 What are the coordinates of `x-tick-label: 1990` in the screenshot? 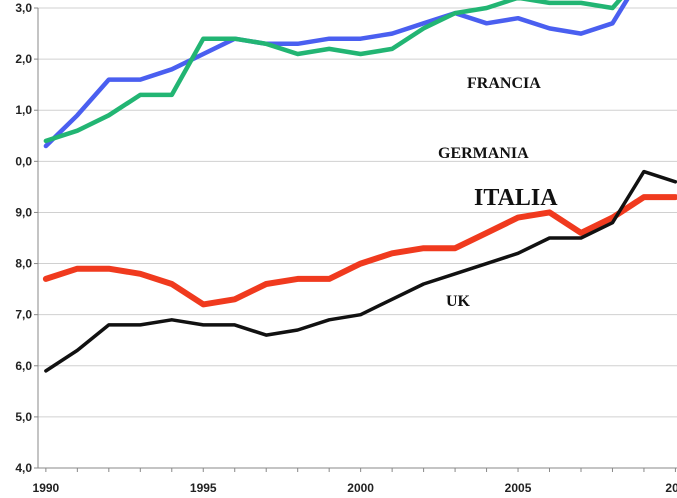 It's located at (46, 488).